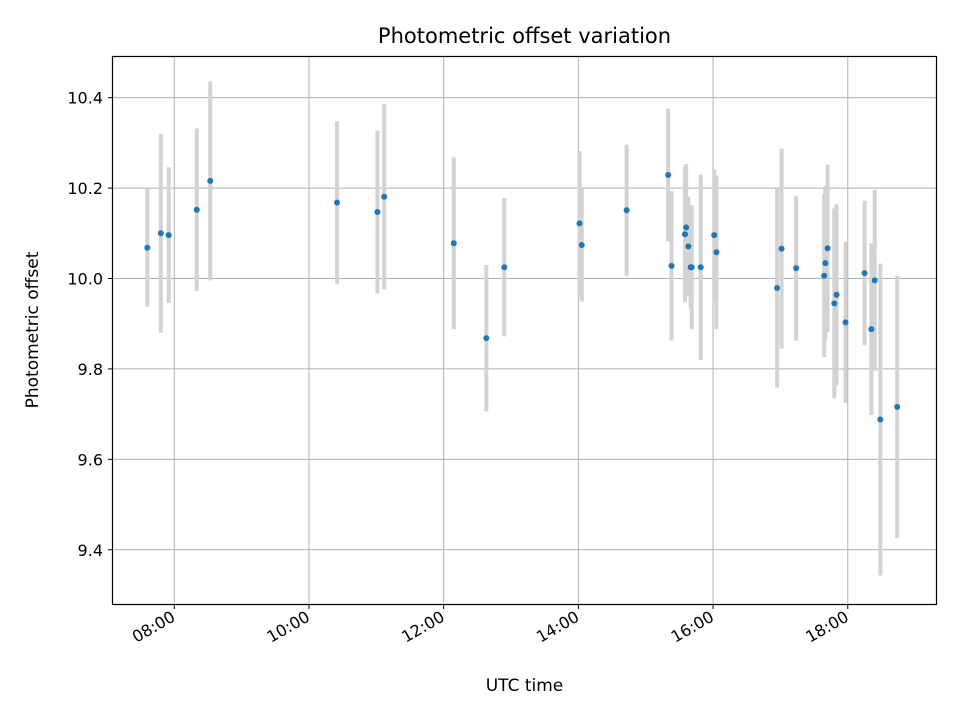 The image size is (960, 720). What do you see at coordinates (90, 459) in the screenshot?
I see `y-tick-label: 9.6` at bounding box center [90, 459].